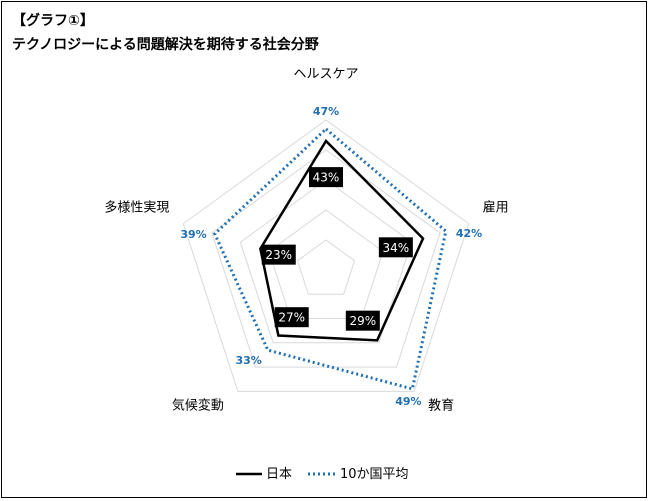 The width and height of the screenshot is (650, 501). What do you see at coordinates (279, 474) in the screenshot?
I see `legend-label-0: 日本` at bounding box center [279, 474].